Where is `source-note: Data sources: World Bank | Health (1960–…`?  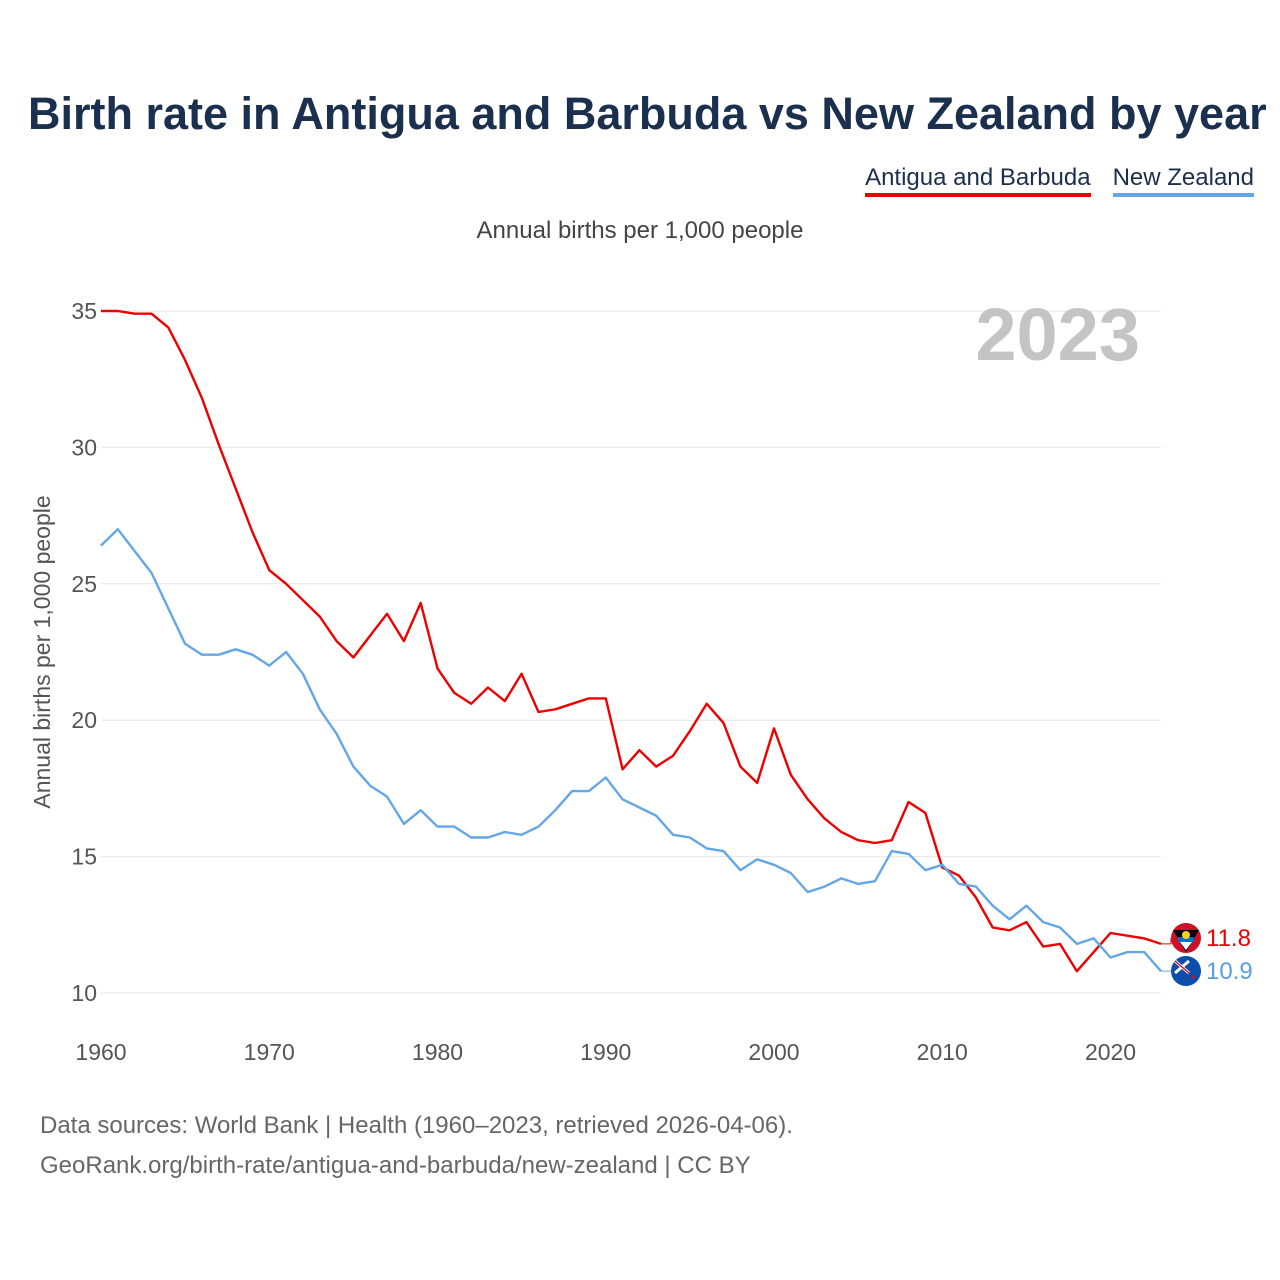 source-note: Data sources: World Bank | Health (1960–… is located at coordinates (416, 1146).